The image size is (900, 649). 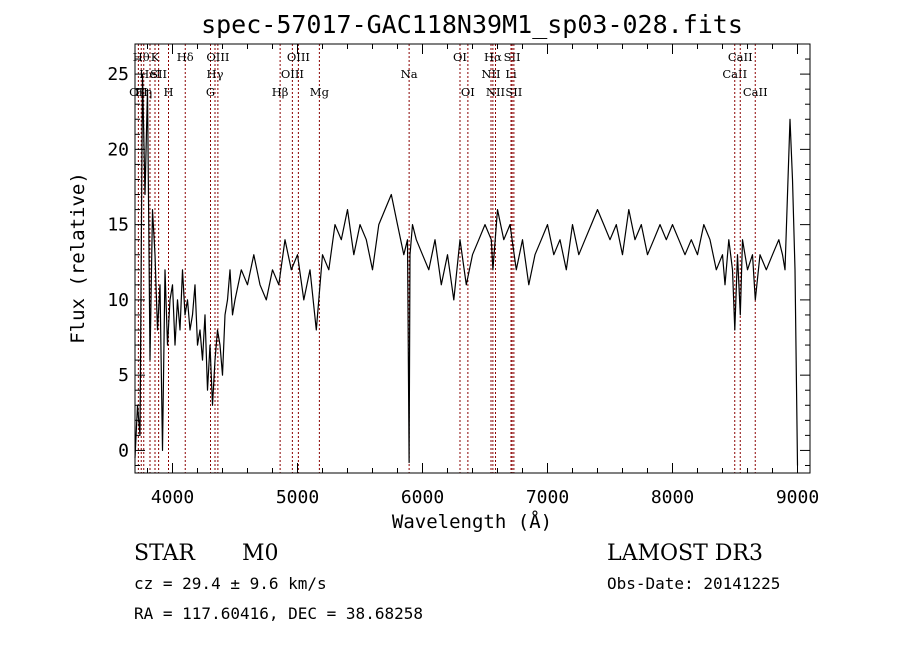 What do you see at coordinates (472, 521) in the screenshot?
I see `x-axis-label: Wavelength (Å)` at bounding box center [472, 521].